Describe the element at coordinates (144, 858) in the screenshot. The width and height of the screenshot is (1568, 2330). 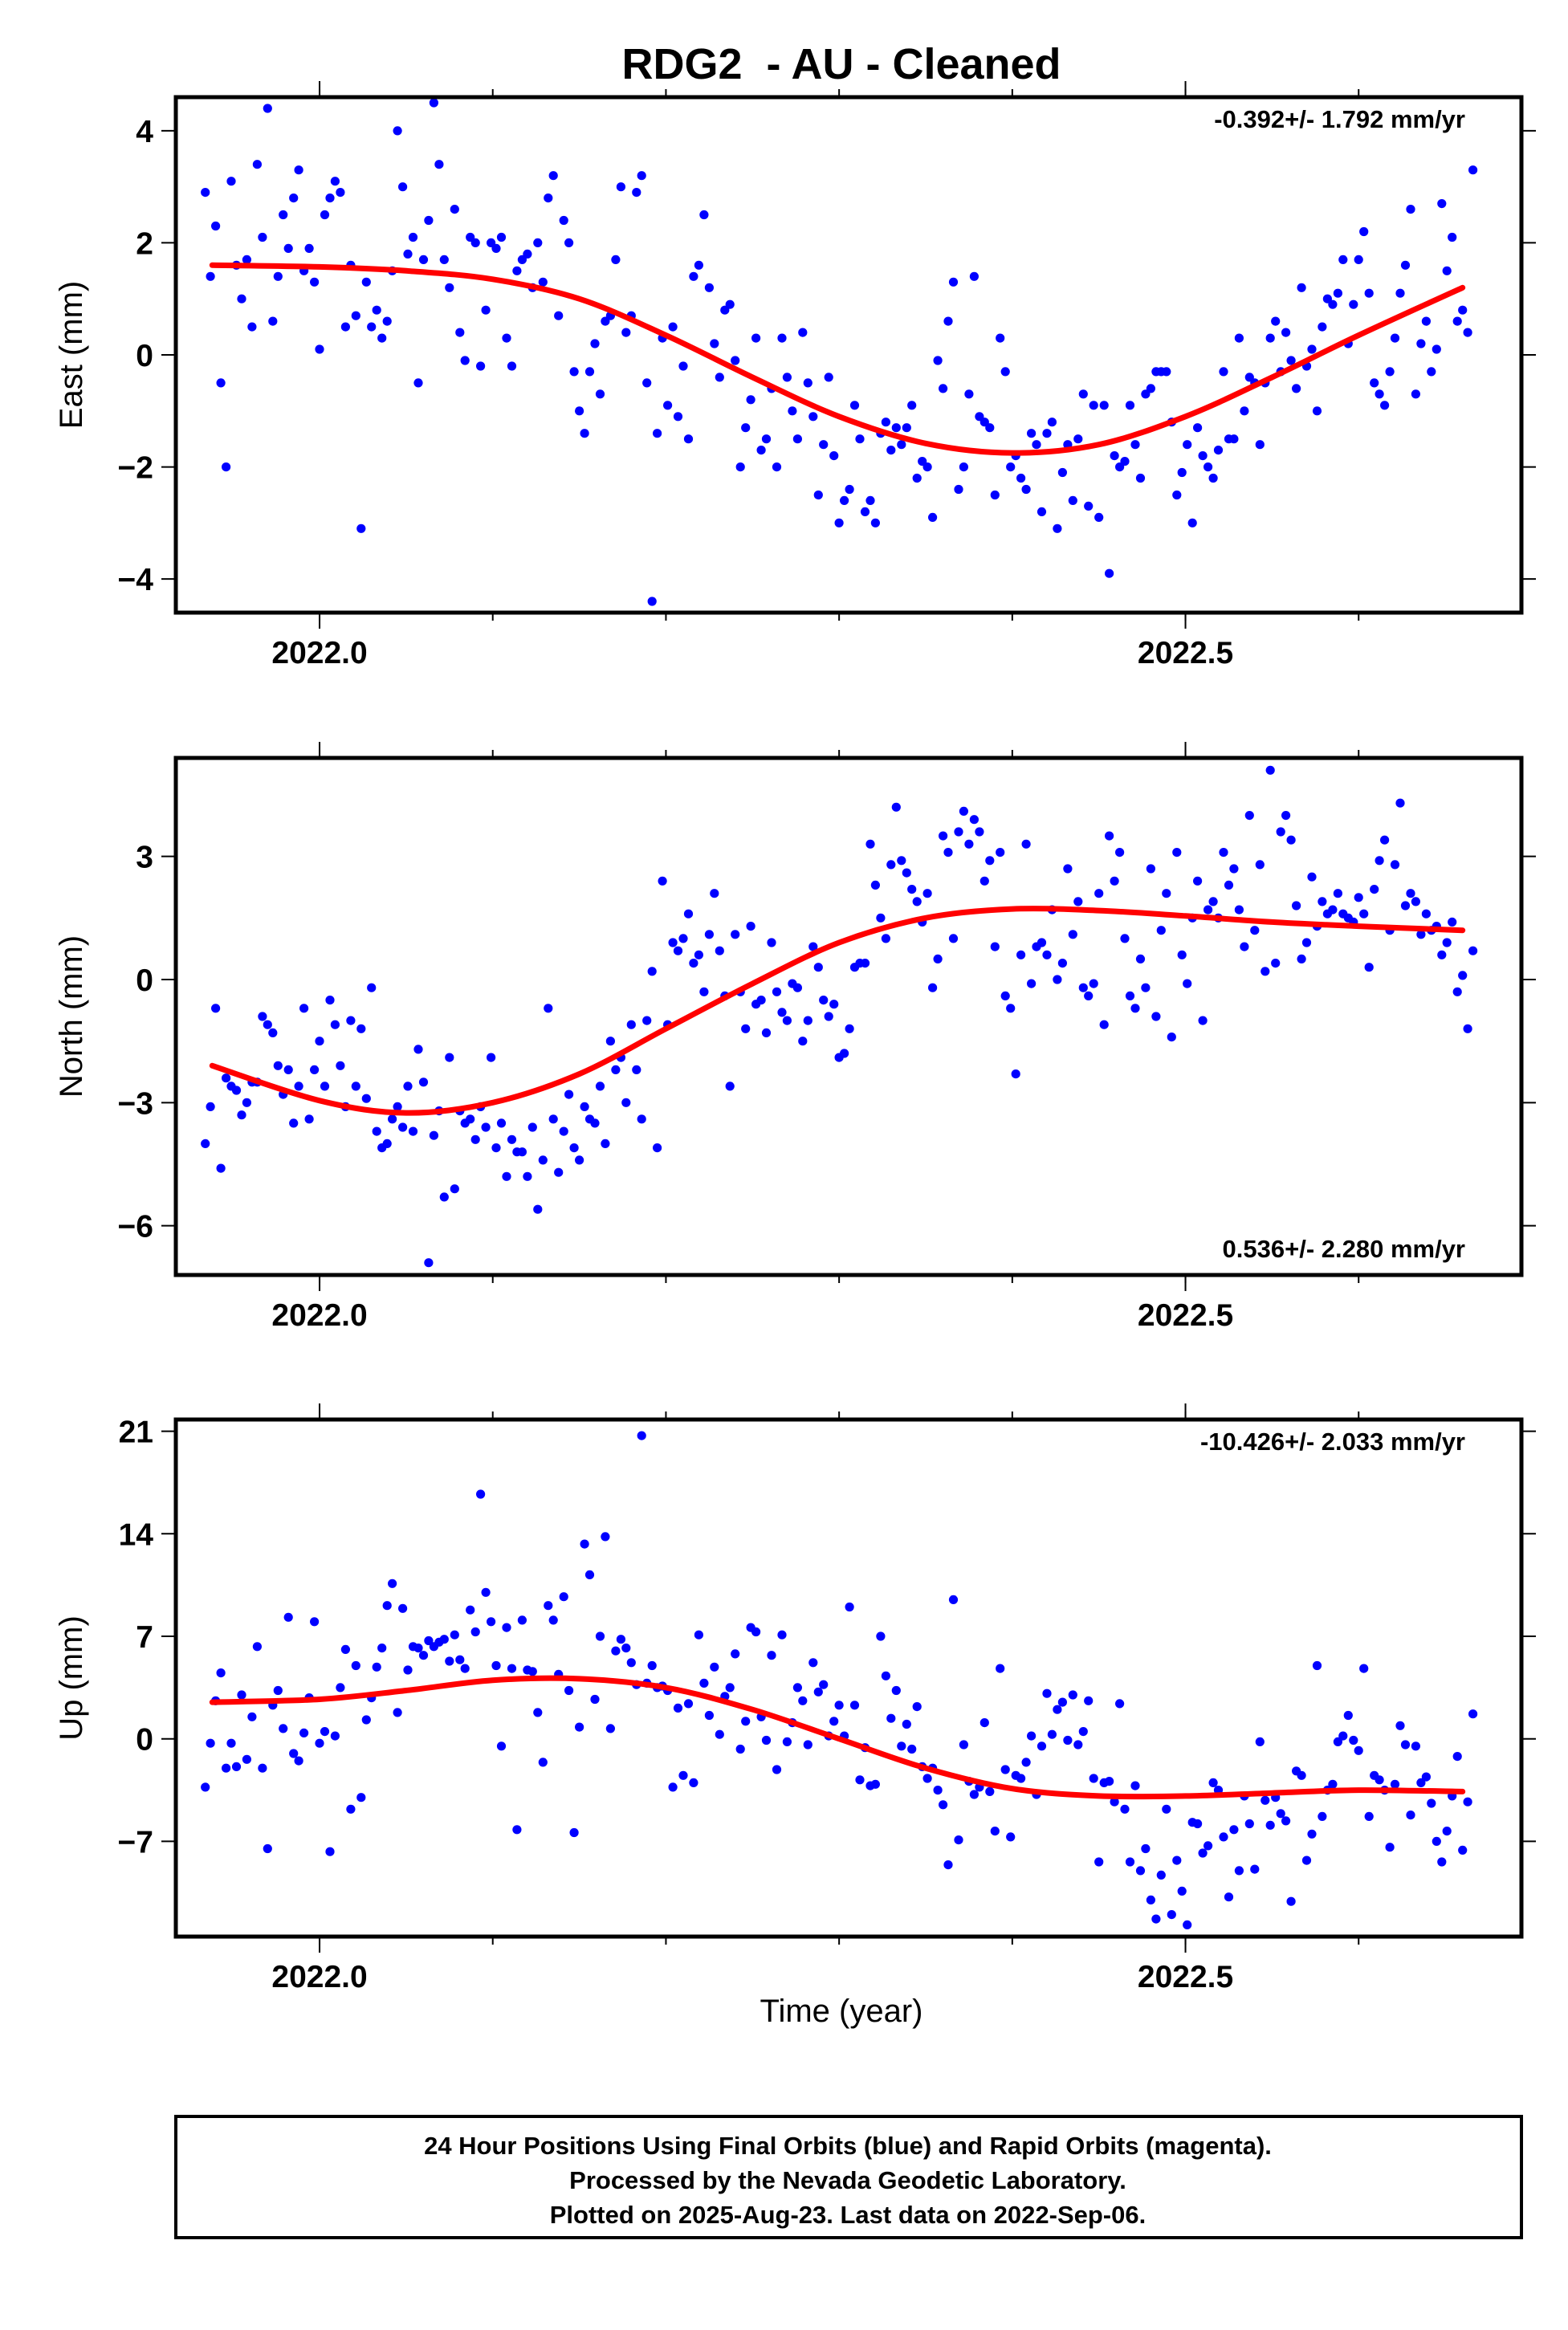
I see `north-y-tick-label: 3` at that location.